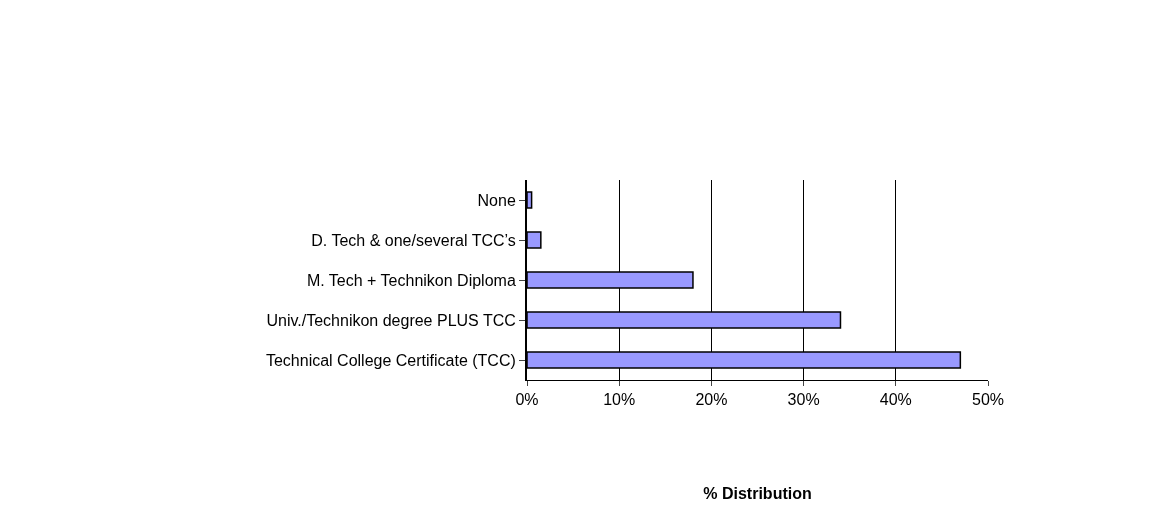  Describe the element at coordinates (895, 400) in the screenshot. I see `x-tick-label: 40%` at that location.